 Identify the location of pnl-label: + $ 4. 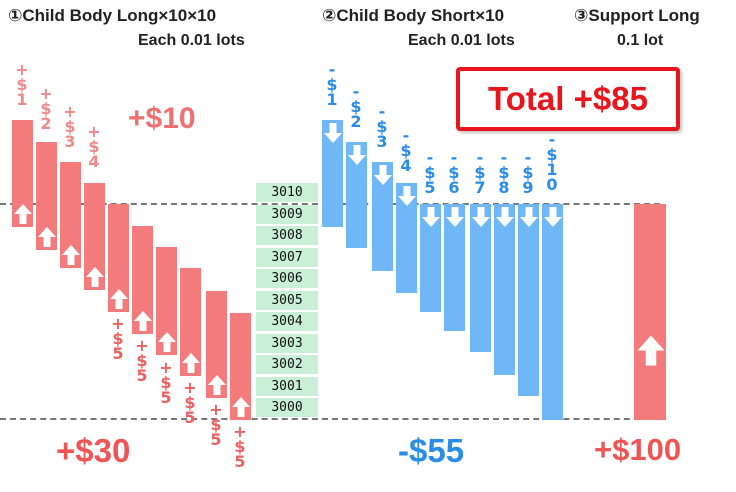
(94, 146).